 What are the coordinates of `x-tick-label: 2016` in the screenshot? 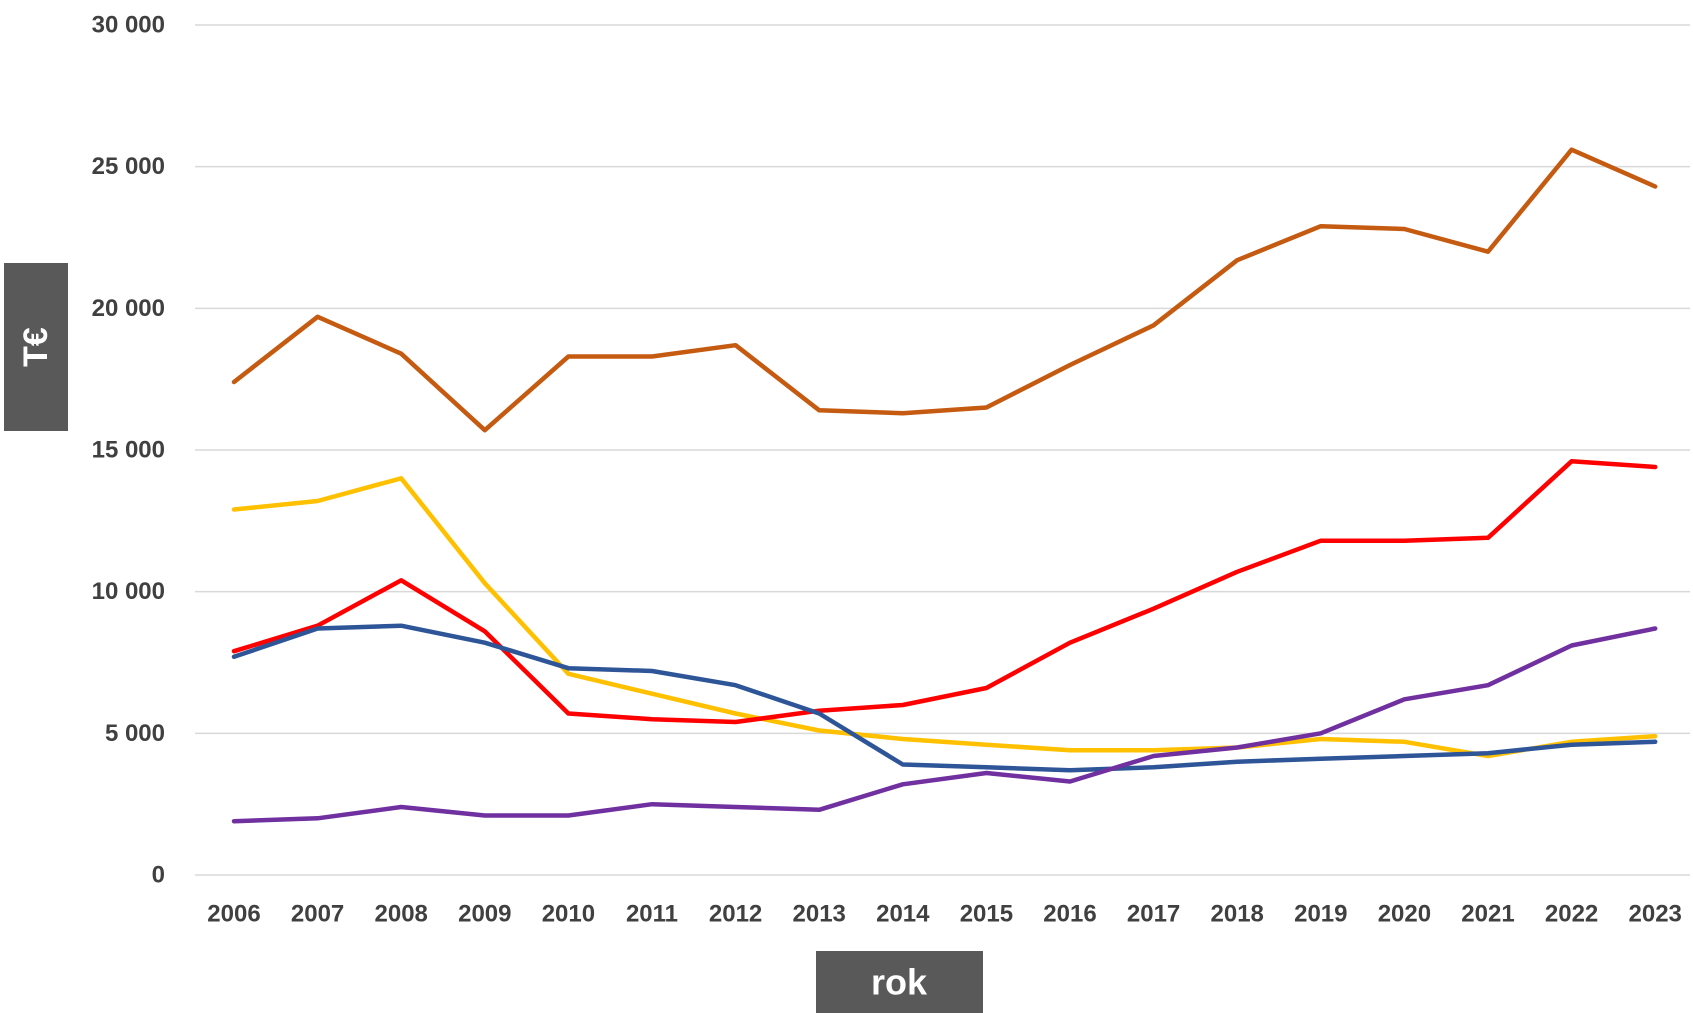 It's located at (1069, 914).